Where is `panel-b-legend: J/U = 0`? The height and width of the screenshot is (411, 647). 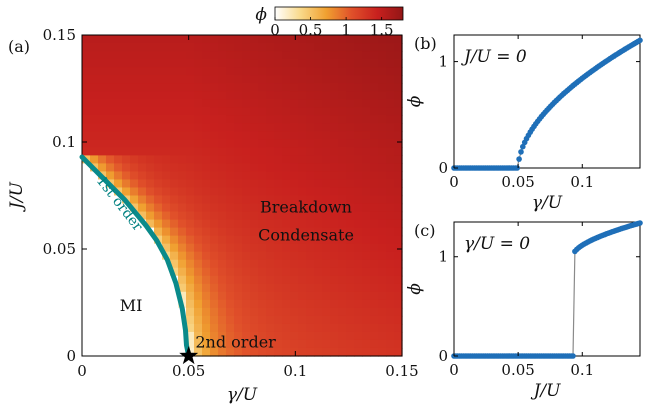
panel-b-legend: J/U = 0 is located at coordinates (494, 57).